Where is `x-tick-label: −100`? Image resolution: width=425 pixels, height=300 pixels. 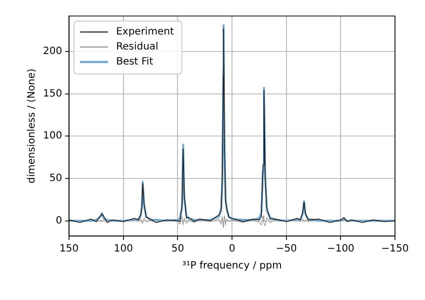
x-tick-label: −100 is located at coordinates (340, 249).